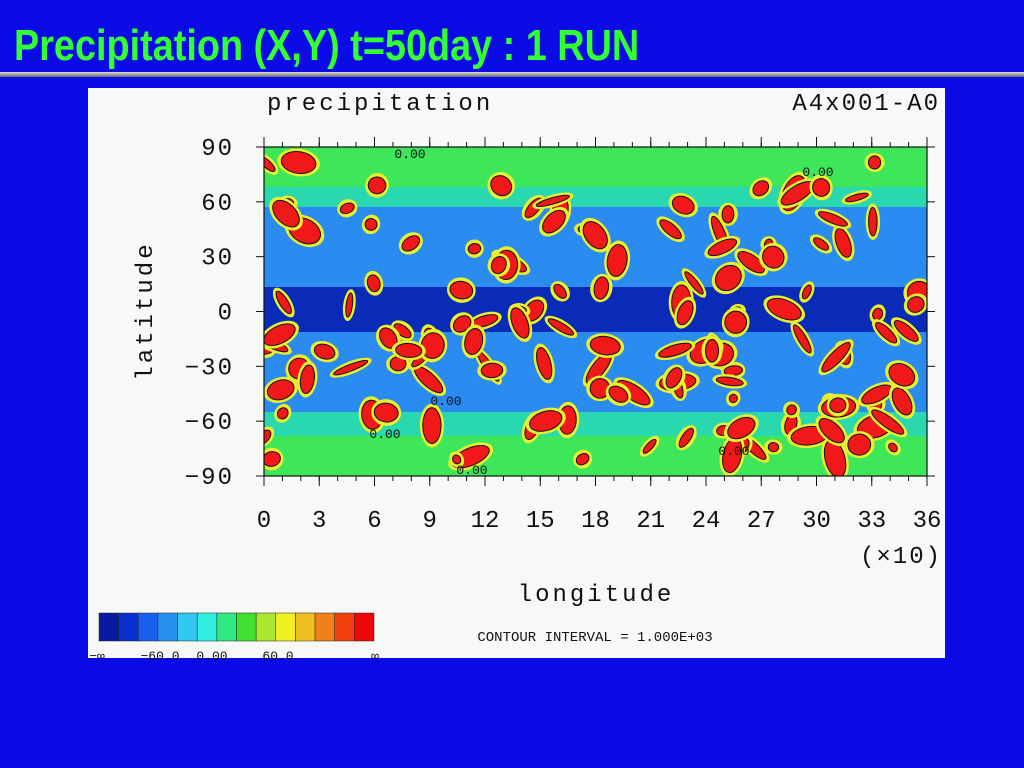 This screenshot has height=768, width=1024. Describe the element at coordinates (706, 521) in the screenshot. I see `x-tick-label: 24` at that location.